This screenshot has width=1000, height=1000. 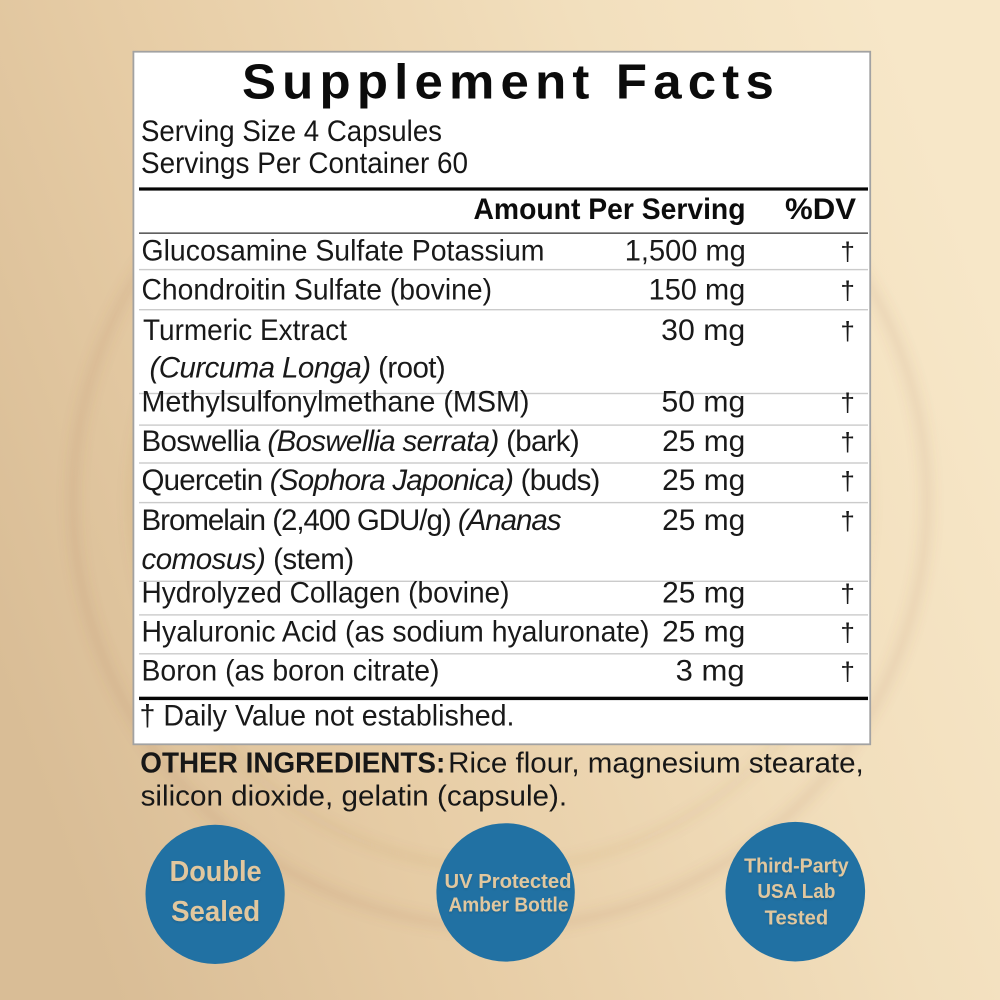 I want to click on svg-text: † Daily Value not established., so click(x=327, y=716).